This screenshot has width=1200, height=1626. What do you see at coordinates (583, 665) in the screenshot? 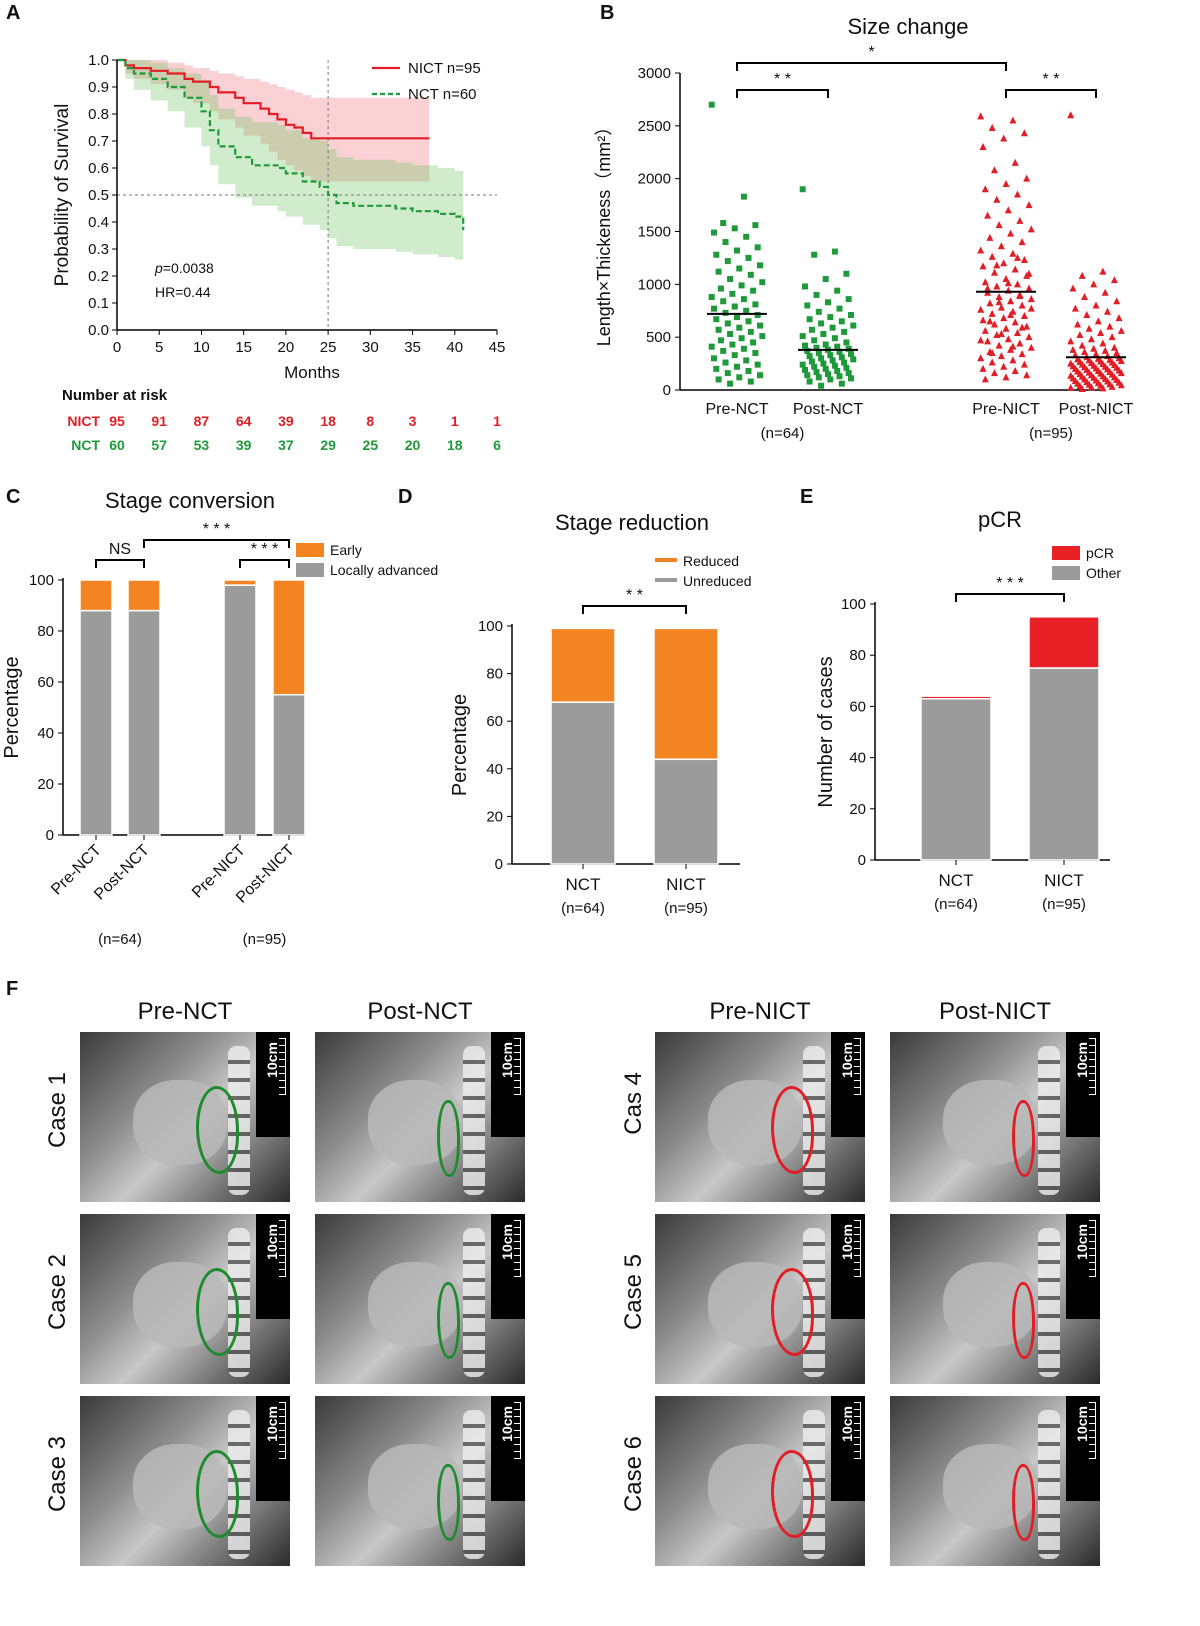
I see `bar-reduced` at bounding box center [583, 665].